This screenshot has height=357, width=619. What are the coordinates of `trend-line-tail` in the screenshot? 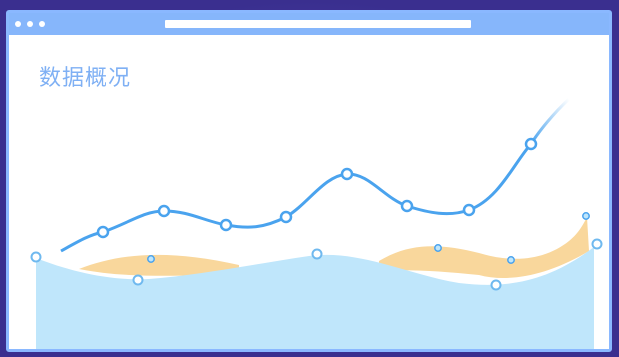 It's located at (550, 121).